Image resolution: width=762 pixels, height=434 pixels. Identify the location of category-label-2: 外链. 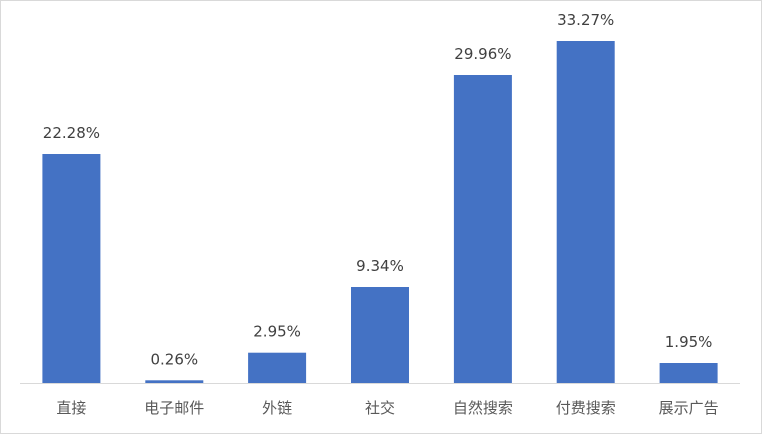
(277, 408).